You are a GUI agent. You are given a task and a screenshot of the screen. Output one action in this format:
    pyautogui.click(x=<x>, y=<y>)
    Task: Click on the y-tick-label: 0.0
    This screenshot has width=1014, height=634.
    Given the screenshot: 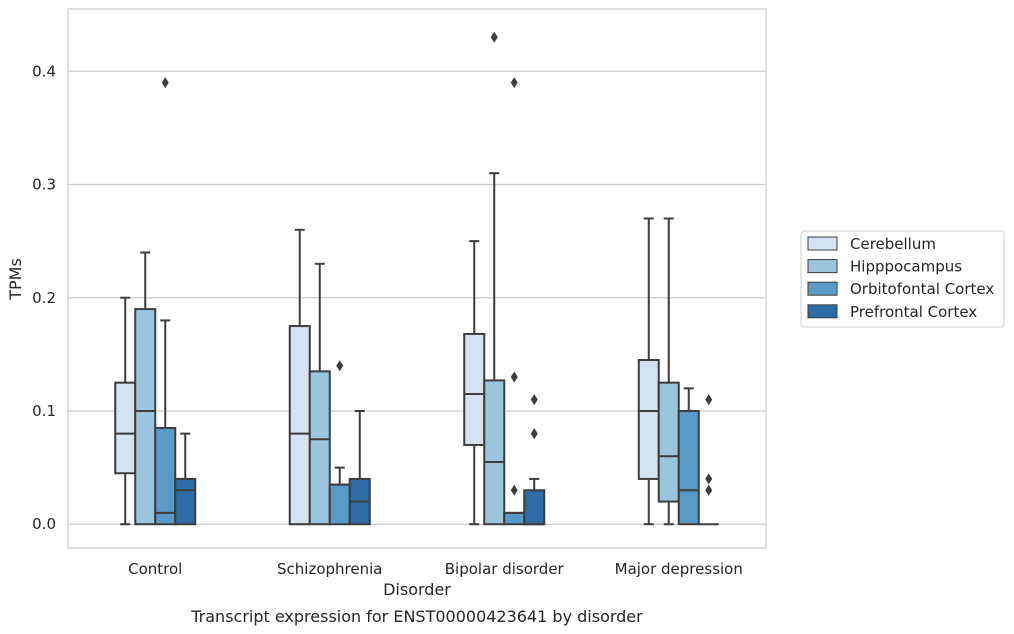 What is the action you would take?
    pyautogui.click(x=44, y=524)
    